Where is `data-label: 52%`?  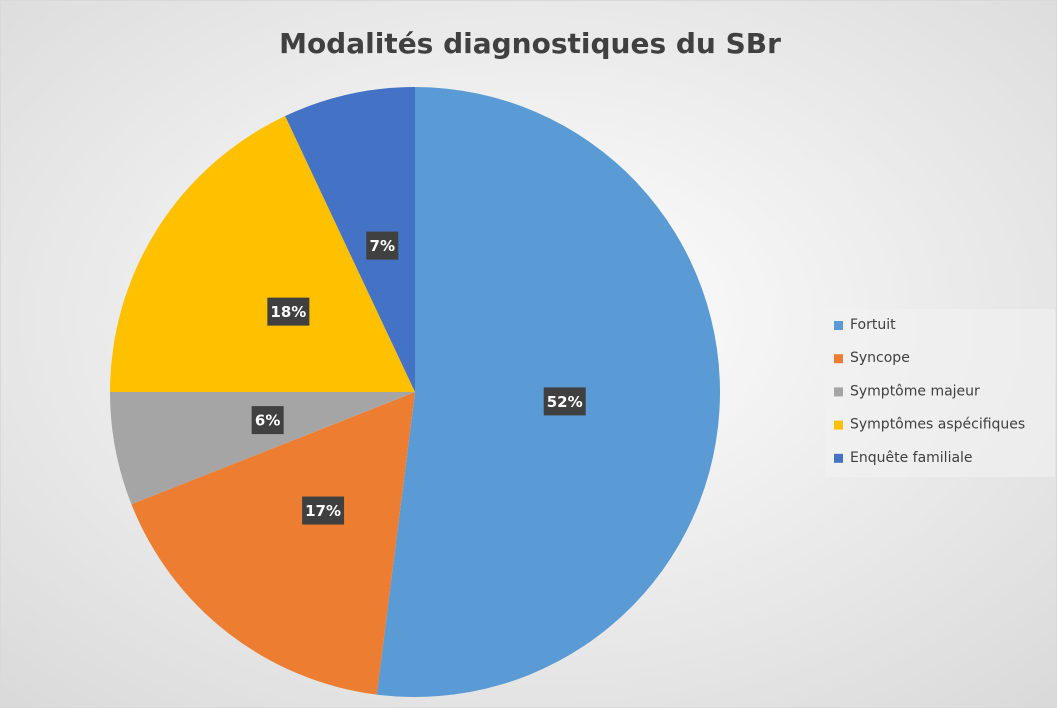 data-label: 52% is located at coordinates (565, 402).